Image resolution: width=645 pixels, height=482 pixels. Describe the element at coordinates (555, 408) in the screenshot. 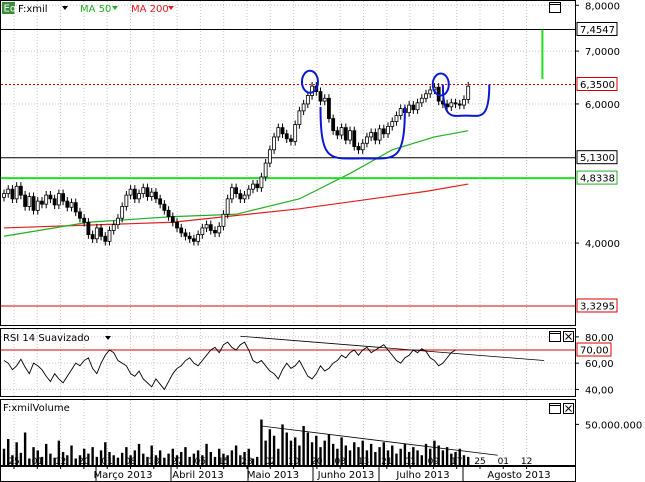

I see `volume-maximize-icon` at that location.